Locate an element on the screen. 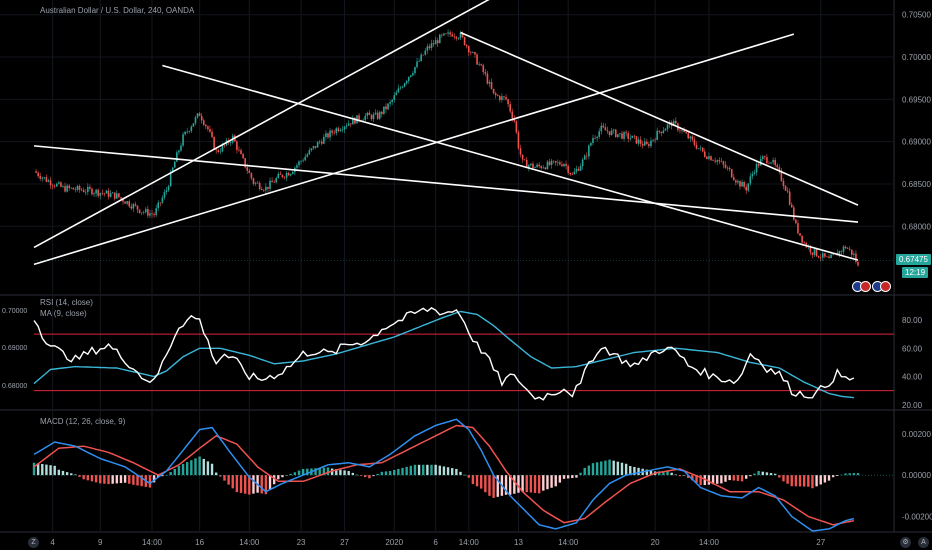  time-tick-label: 4 is located at coordinates (52, 542).